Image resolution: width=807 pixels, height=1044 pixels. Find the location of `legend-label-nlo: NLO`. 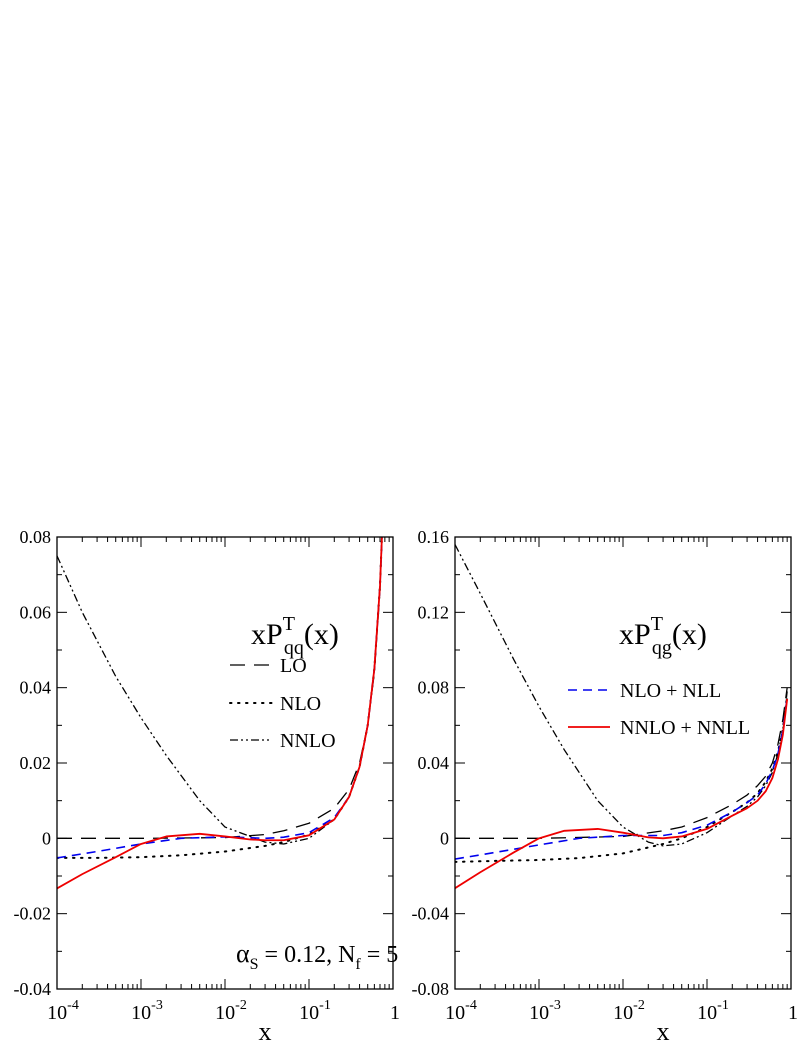

legend-label-nlo: NLO is located at coordinates (300, 704).